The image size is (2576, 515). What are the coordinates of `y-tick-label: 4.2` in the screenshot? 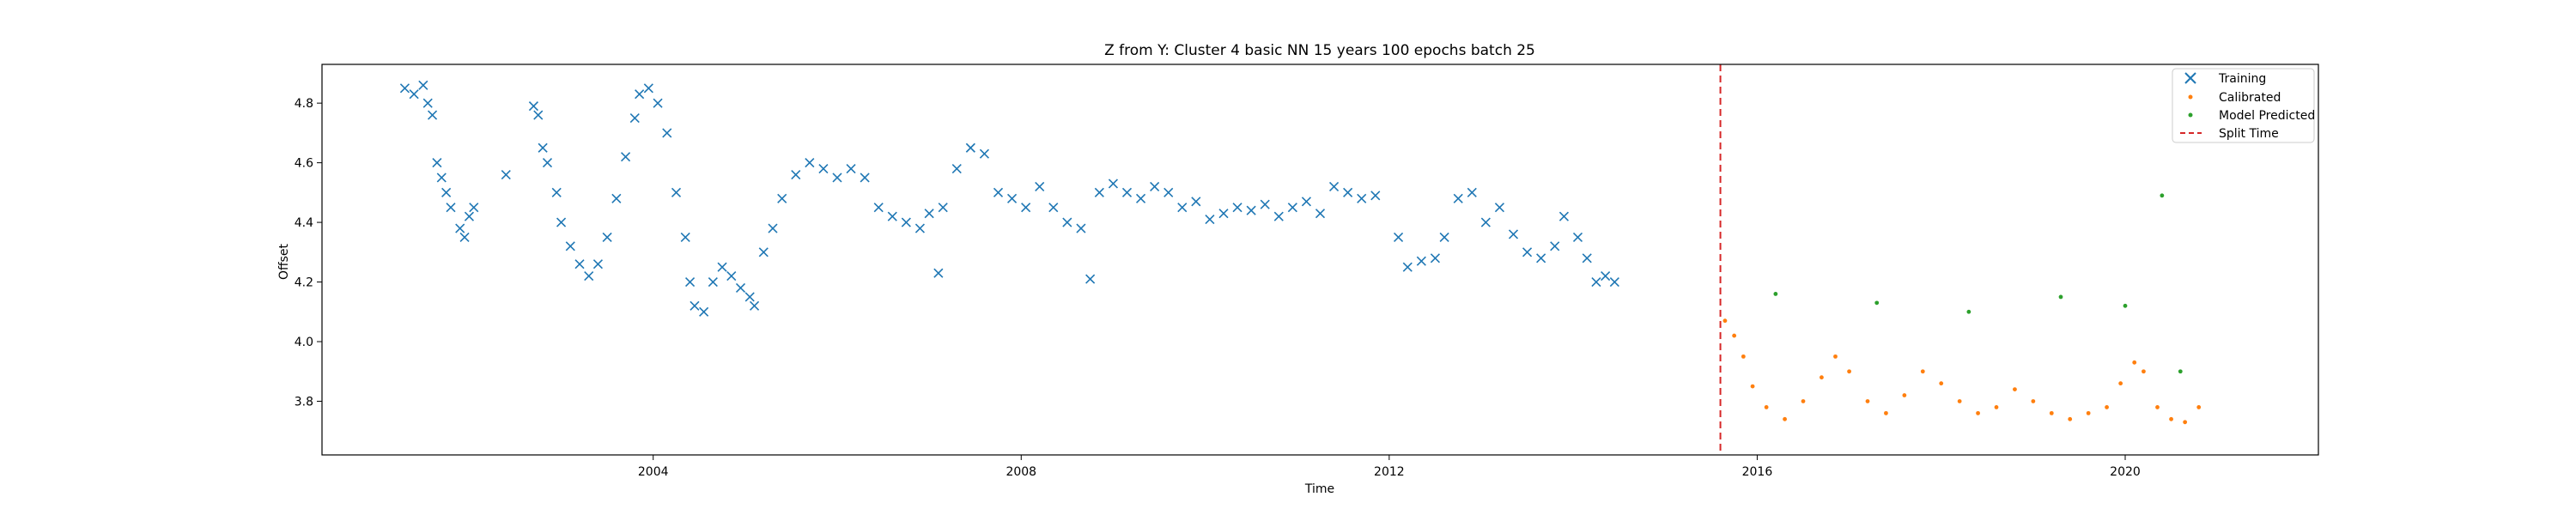 It's located at (304, 283).